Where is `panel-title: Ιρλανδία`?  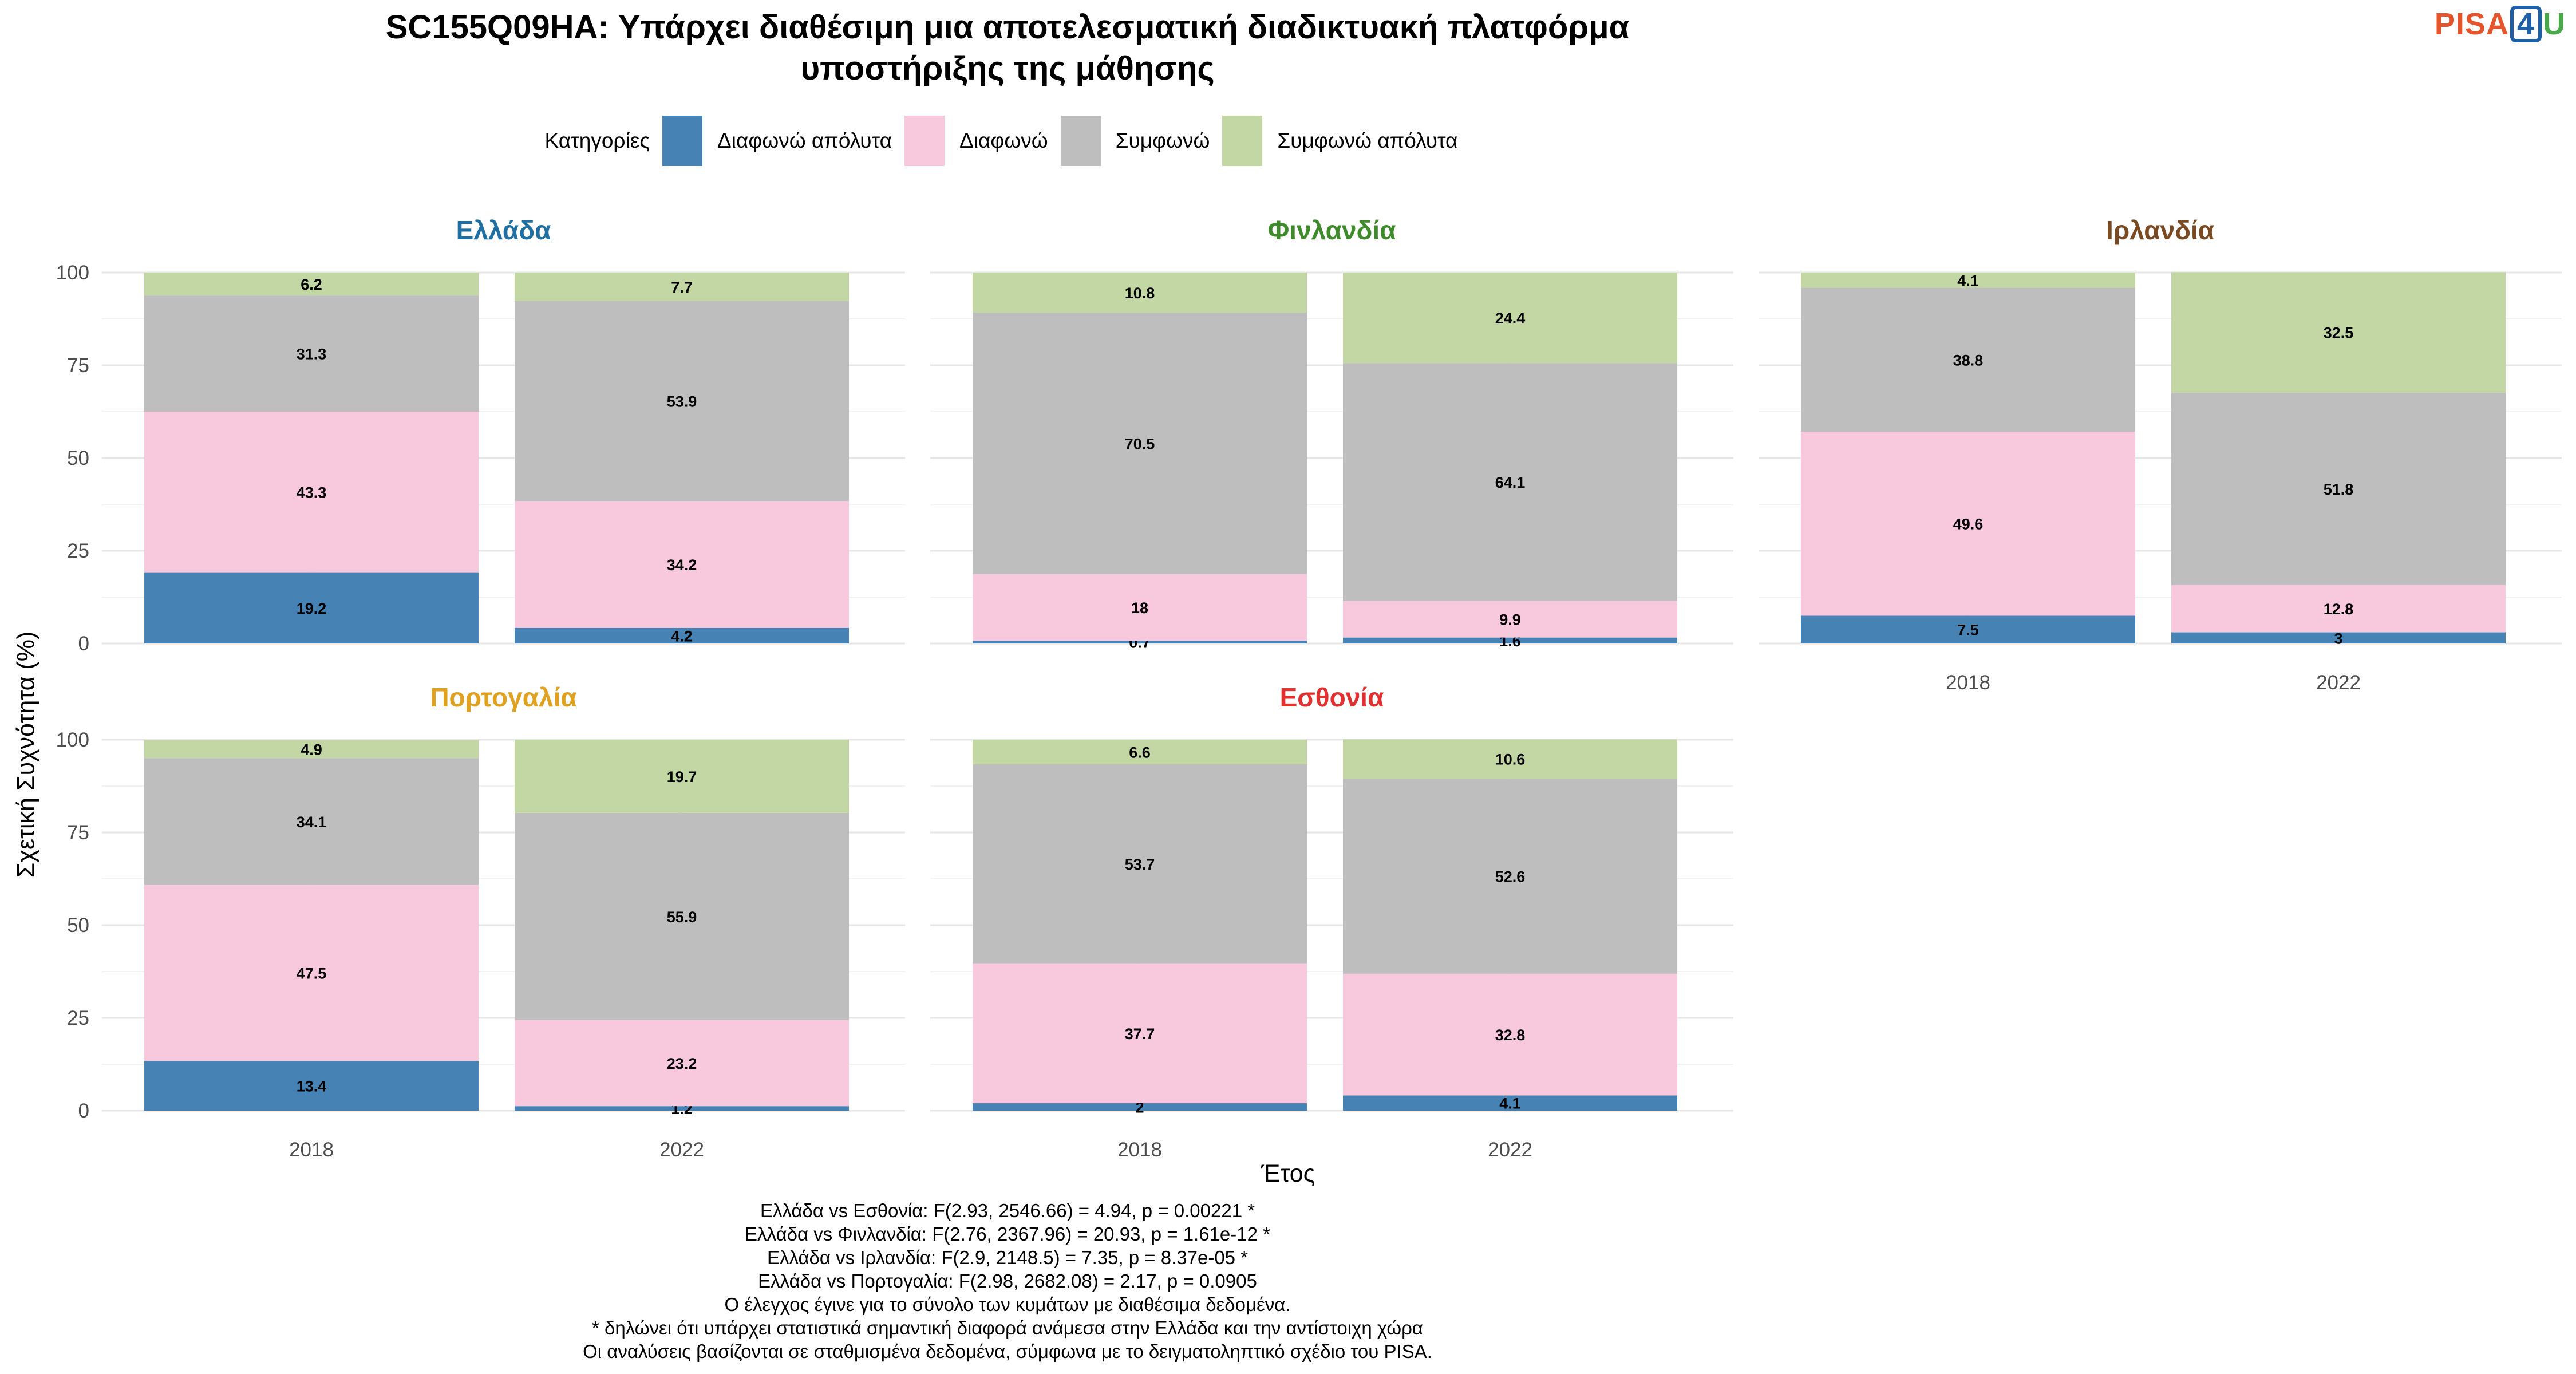 panel-title: Ιρλανδία is located at coordinates (2160, 230).